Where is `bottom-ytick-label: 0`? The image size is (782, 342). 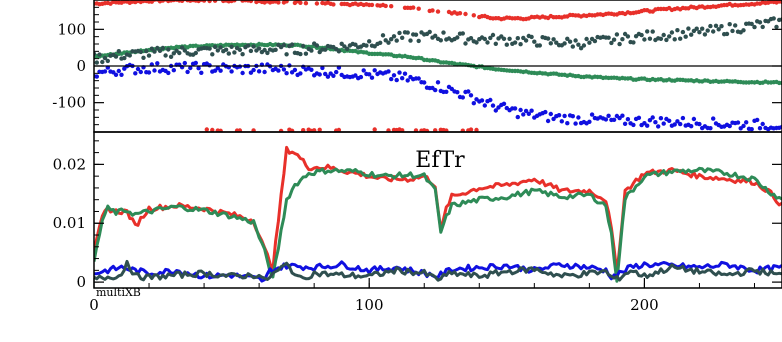
bottom-ytick-label: 0 is located at coordinates (81, 282).